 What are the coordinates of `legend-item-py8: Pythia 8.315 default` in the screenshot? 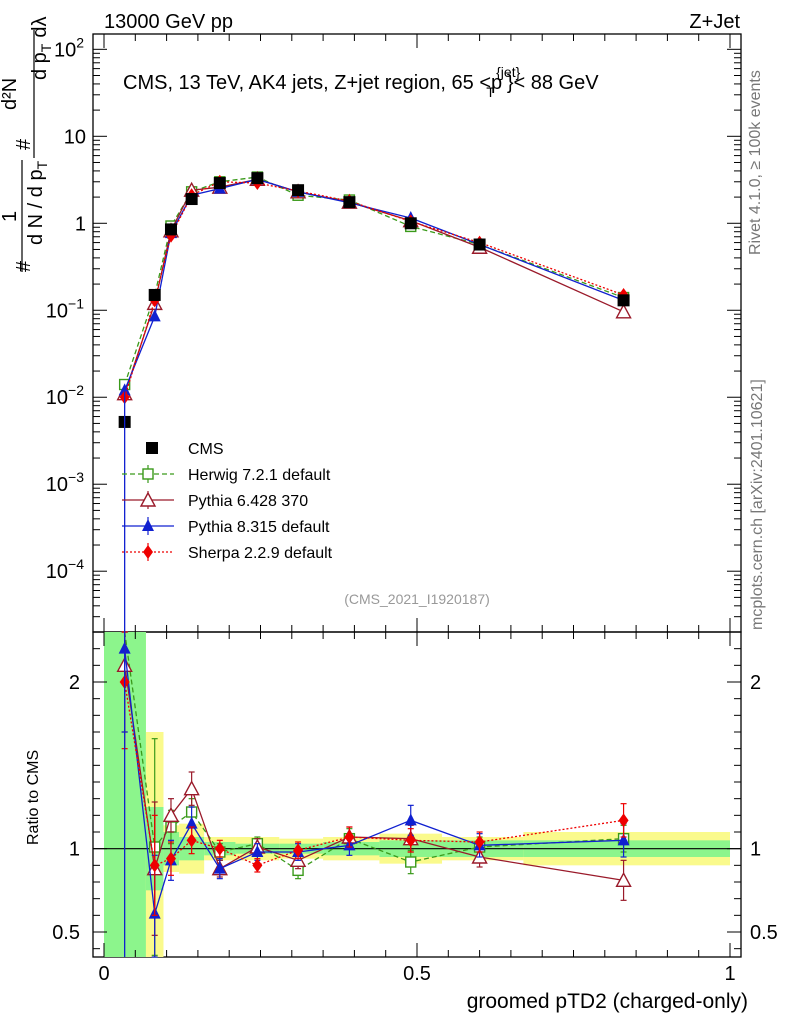 It's located at (226, 526).